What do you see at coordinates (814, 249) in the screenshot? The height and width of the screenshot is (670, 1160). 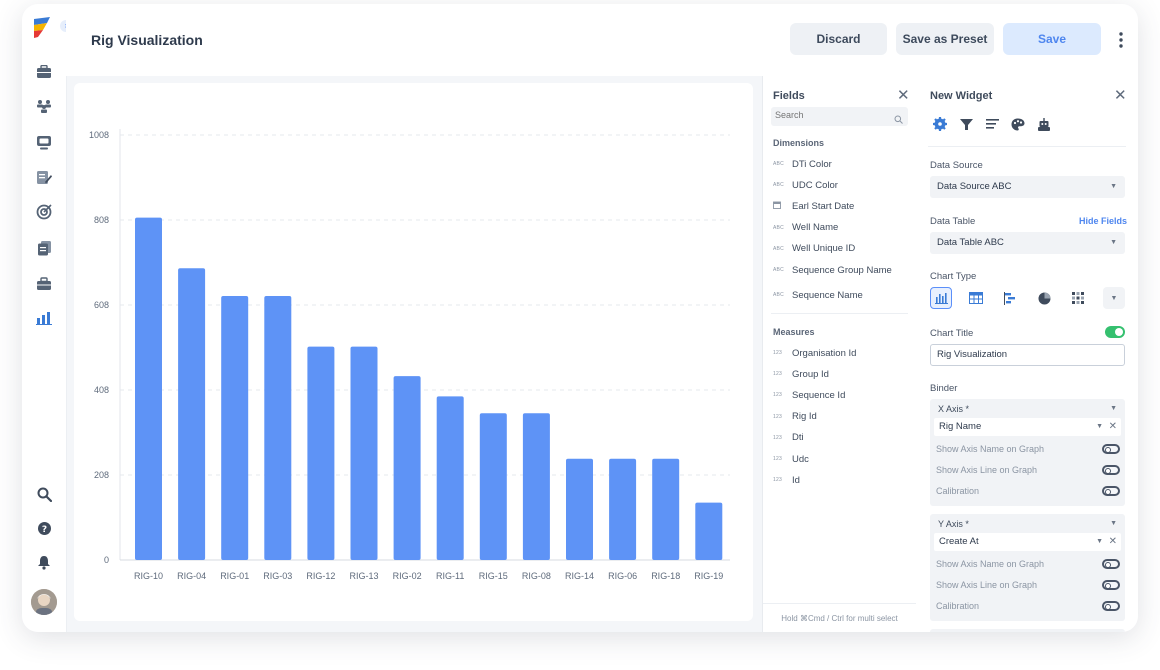 I see `dimension-field-item: ABC Well Unique ID` at bounding box center [814, 249].